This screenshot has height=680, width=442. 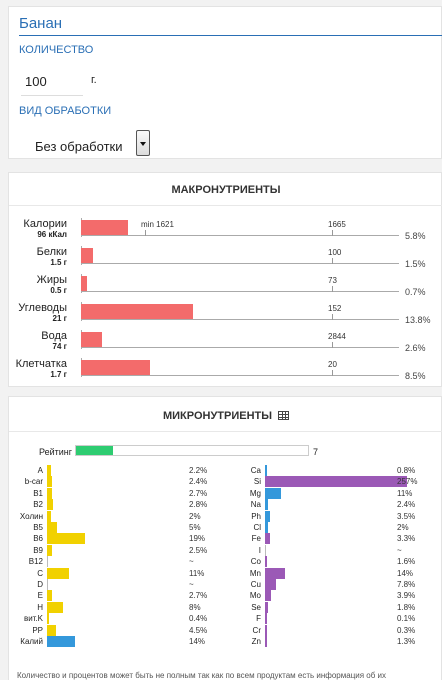 What do you see at coordinates (339, 550) in the screenshot?
I see `micro-row: I ~` at bounding box center [339, 550].